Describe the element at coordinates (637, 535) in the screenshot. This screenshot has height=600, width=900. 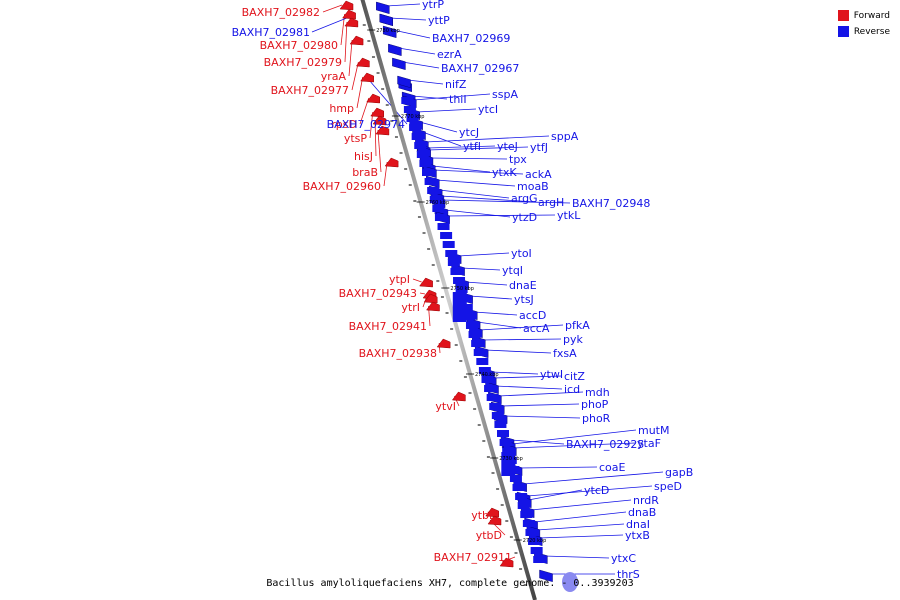
I see `gene-label-ytxb: ytxB` at that location.